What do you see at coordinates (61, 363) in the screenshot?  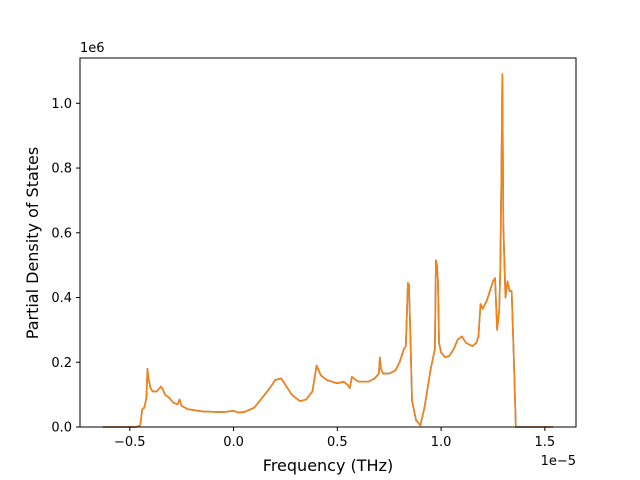 I see `y-tick-label: 0.2` at bounding box center [61, 363].